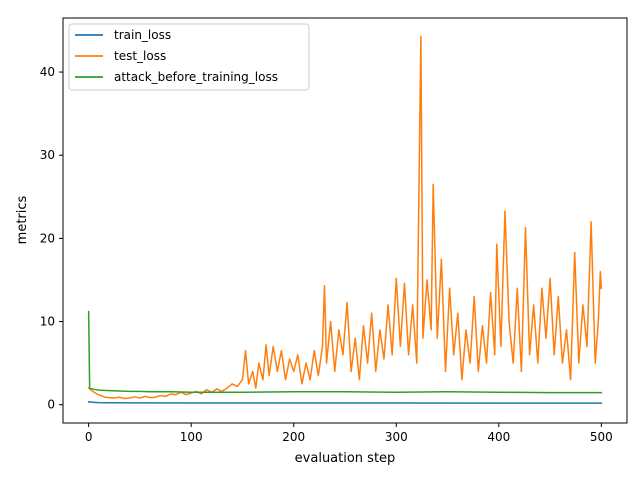 The image size is (640, 480). What do you see at coordinates (396, 437) in the screenshot?
I see `x-tick-label: 300` at bounding box center [396, 437].